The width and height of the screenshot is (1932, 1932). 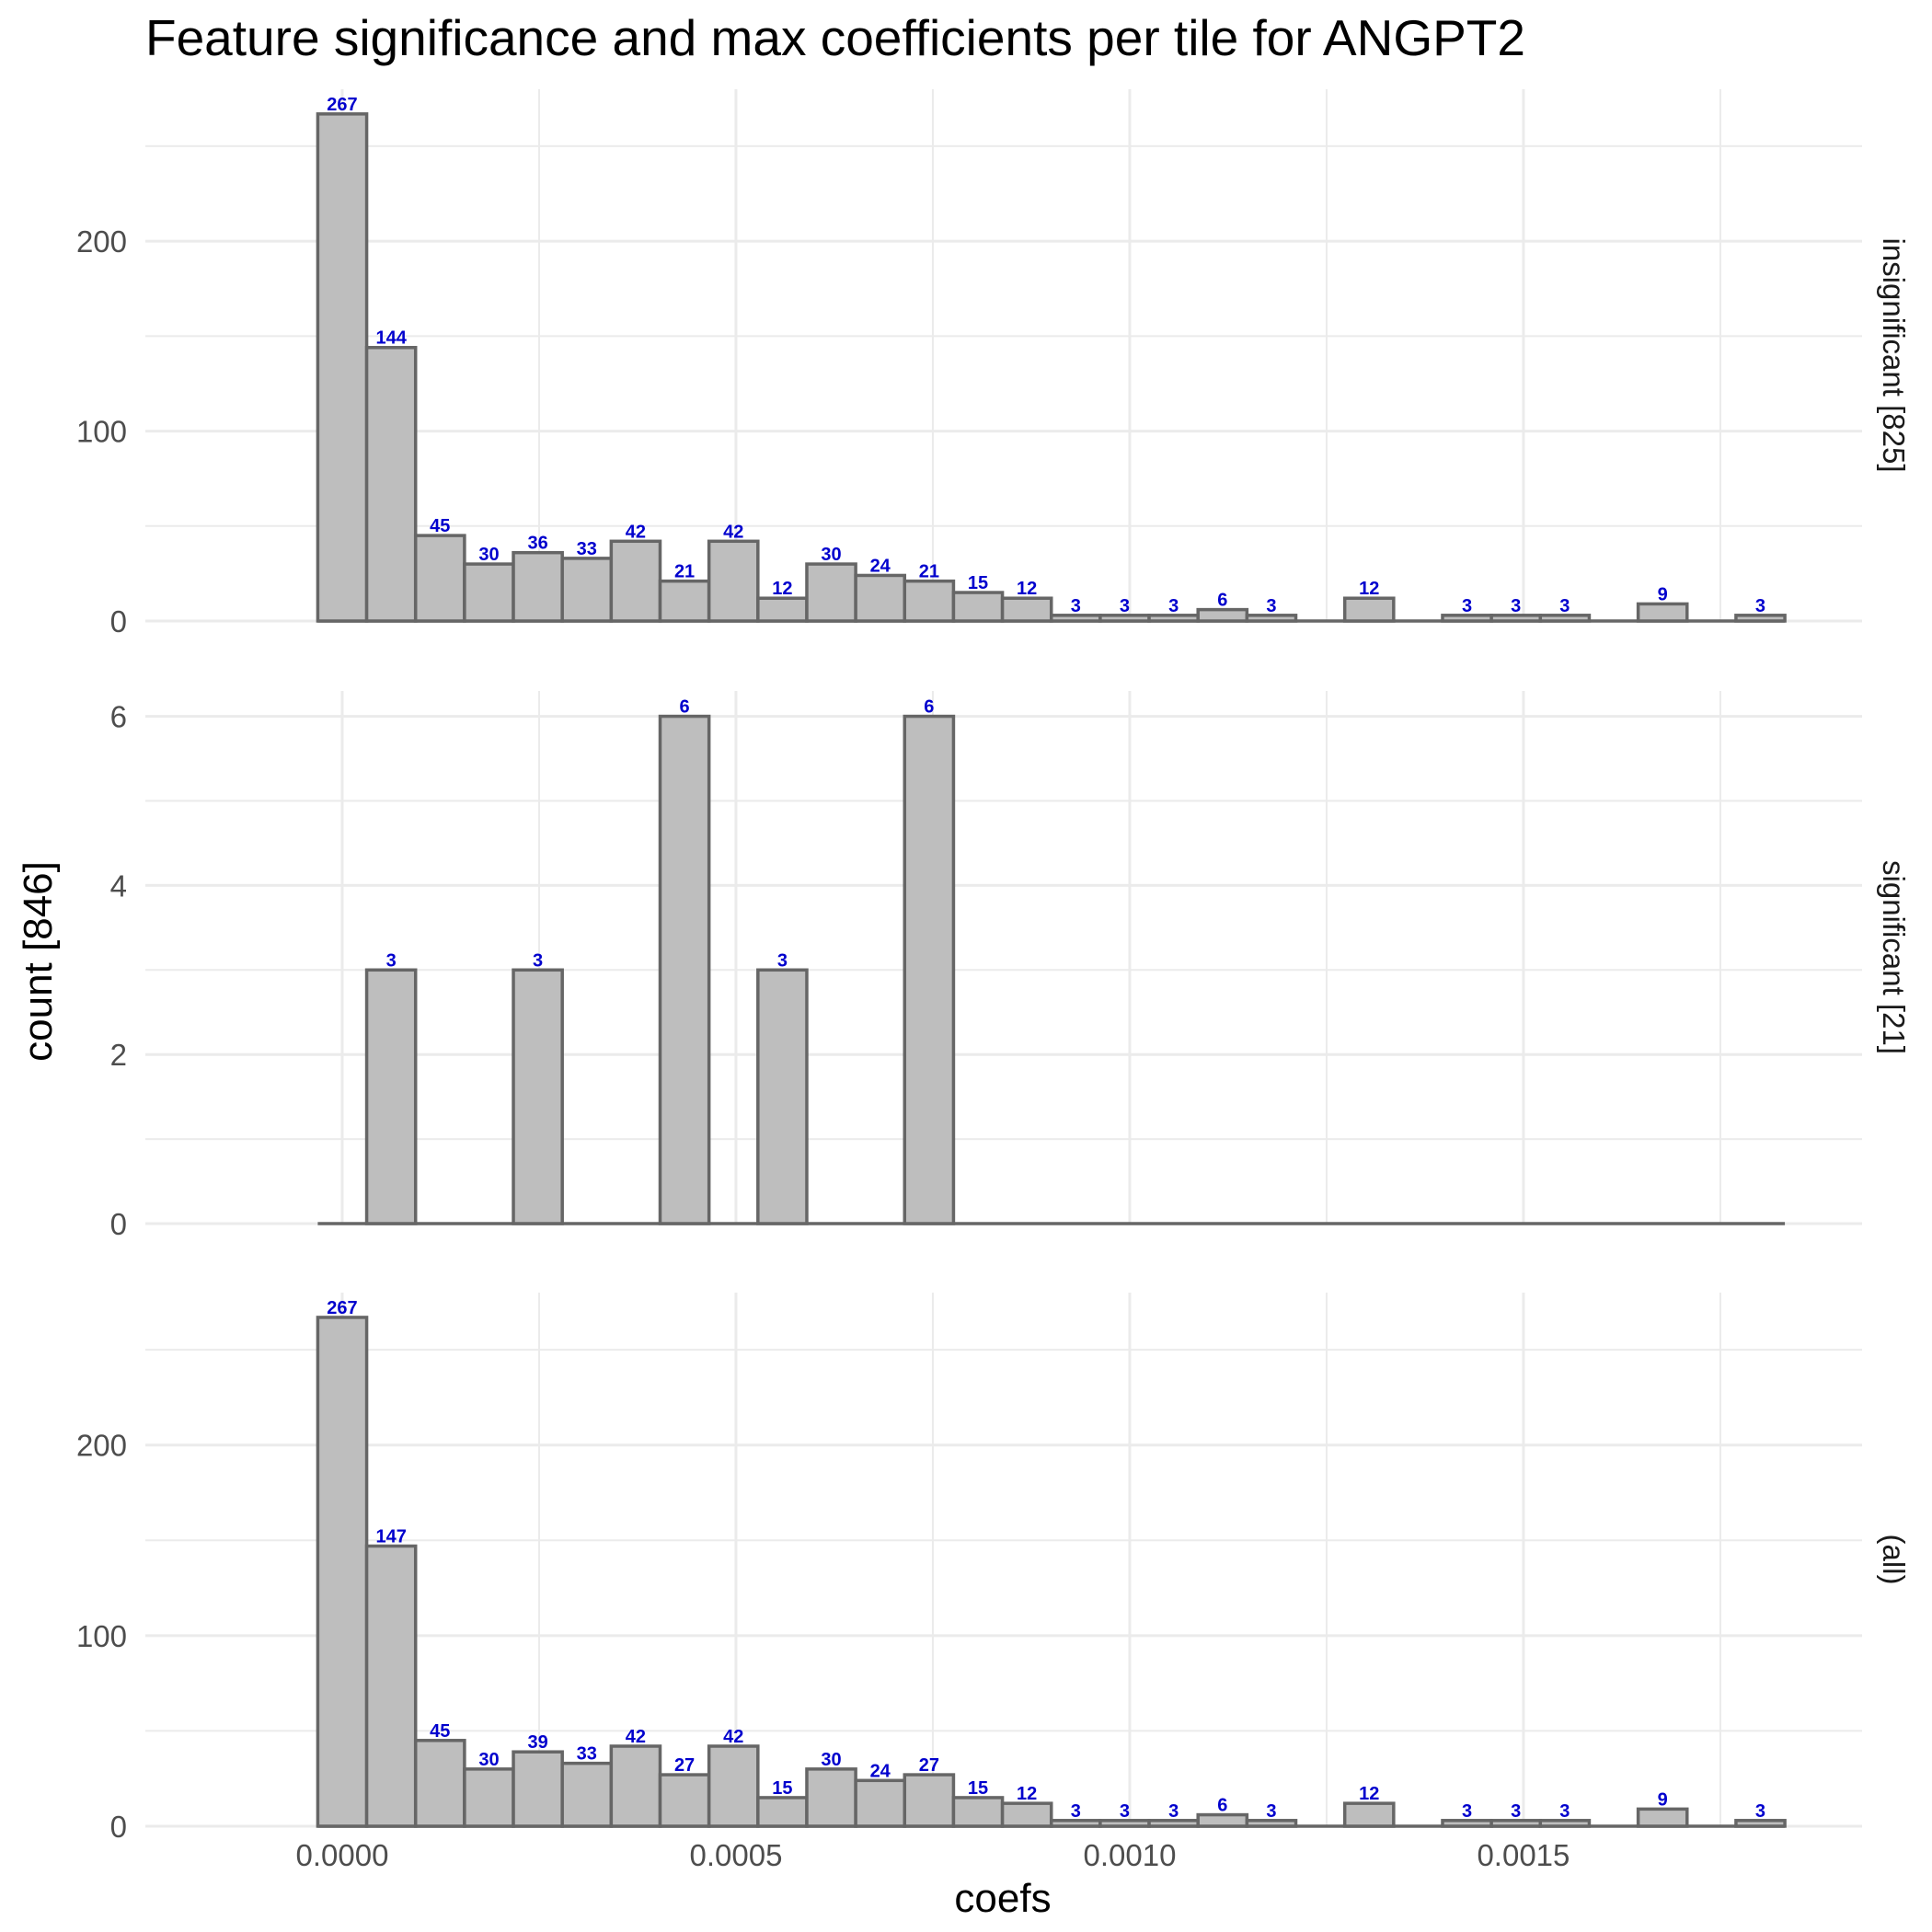 I want to click on y-tick-label: 4, so click(x=118, y=885).